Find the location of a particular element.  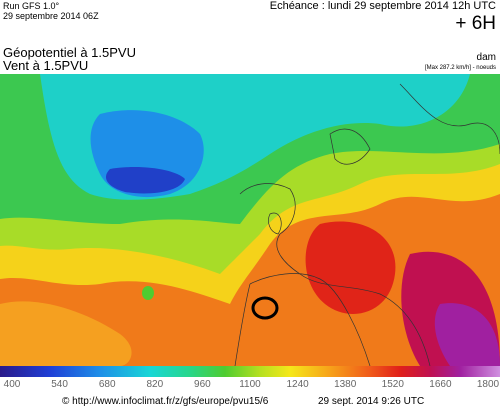

scale-label: 1100 is located at coordinates (250, 384).